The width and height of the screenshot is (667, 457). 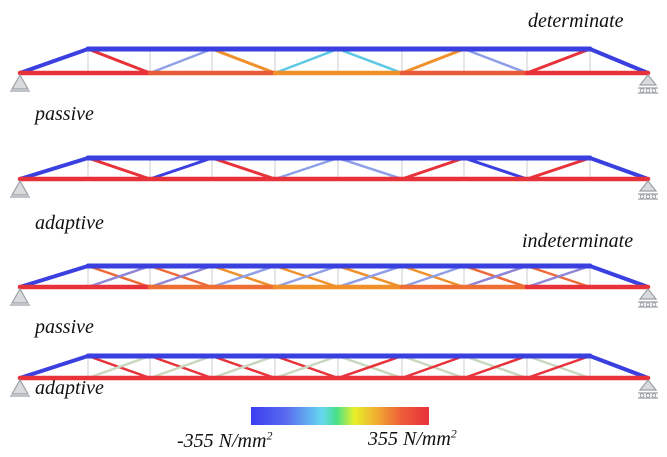 What do you see at coordinates (576, 21) in the screenshot?
I see `label-determinate: determinate` at bounding box center [576, 21].